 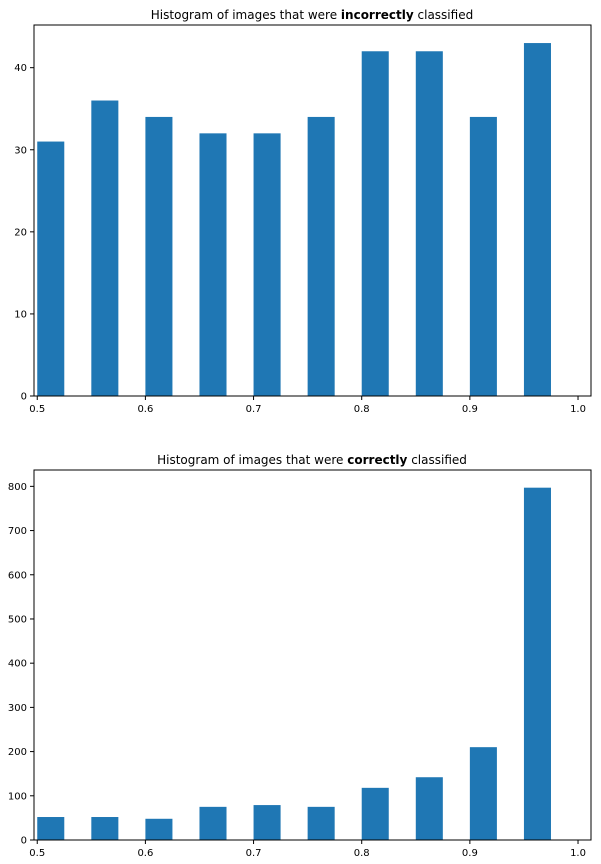 What do you see at coordinates (20, 68) in the screenshot?
I see `y-tick-label: 40` at bounding box center [20, 68].